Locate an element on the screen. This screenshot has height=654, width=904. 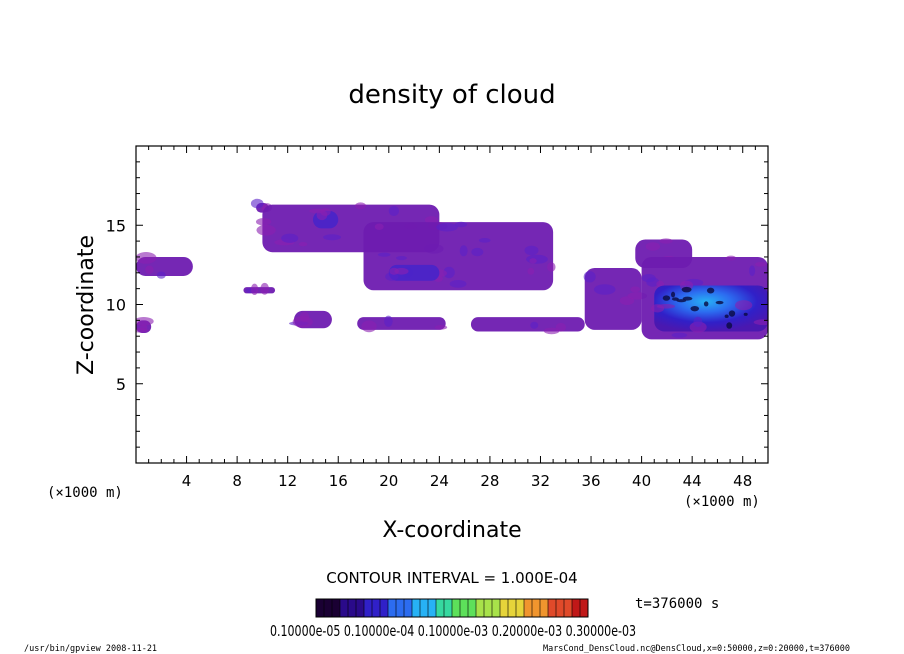
x-tick-label: 36 is located at coordinates (590, 481).